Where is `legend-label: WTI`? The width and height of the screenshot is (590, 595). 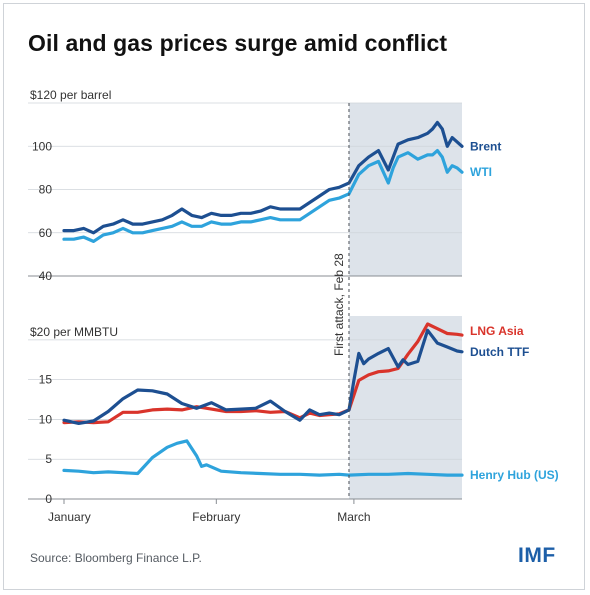 legend-label: WTI is located at coordinates (481, 172).